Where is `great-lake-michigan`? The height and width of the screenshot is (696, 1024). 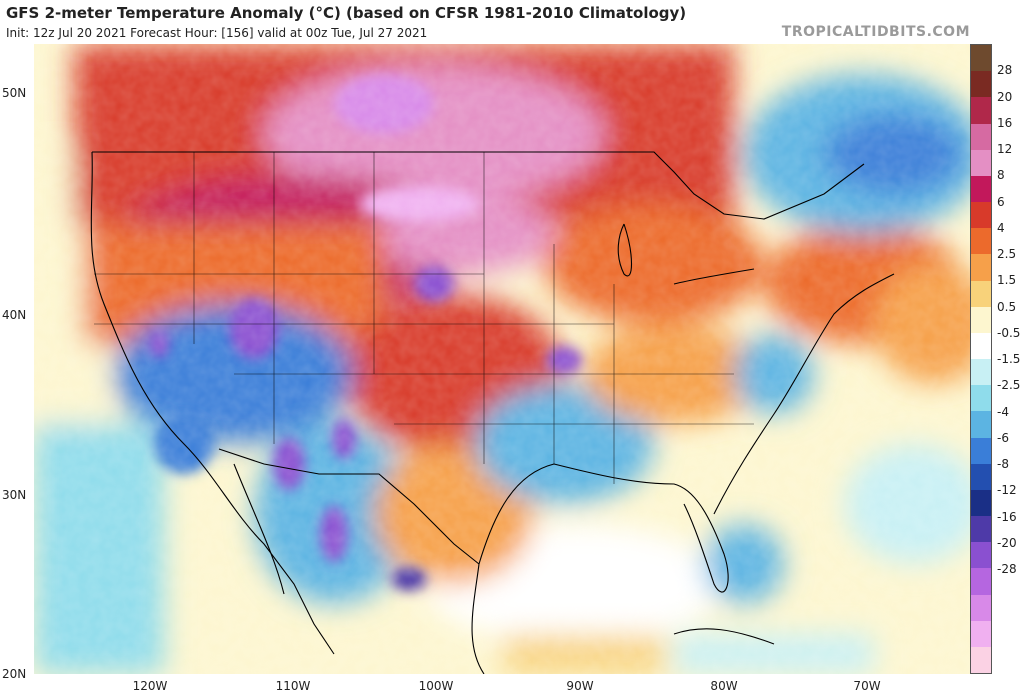
great-lake-michigan is located at coordinates (624, 250).